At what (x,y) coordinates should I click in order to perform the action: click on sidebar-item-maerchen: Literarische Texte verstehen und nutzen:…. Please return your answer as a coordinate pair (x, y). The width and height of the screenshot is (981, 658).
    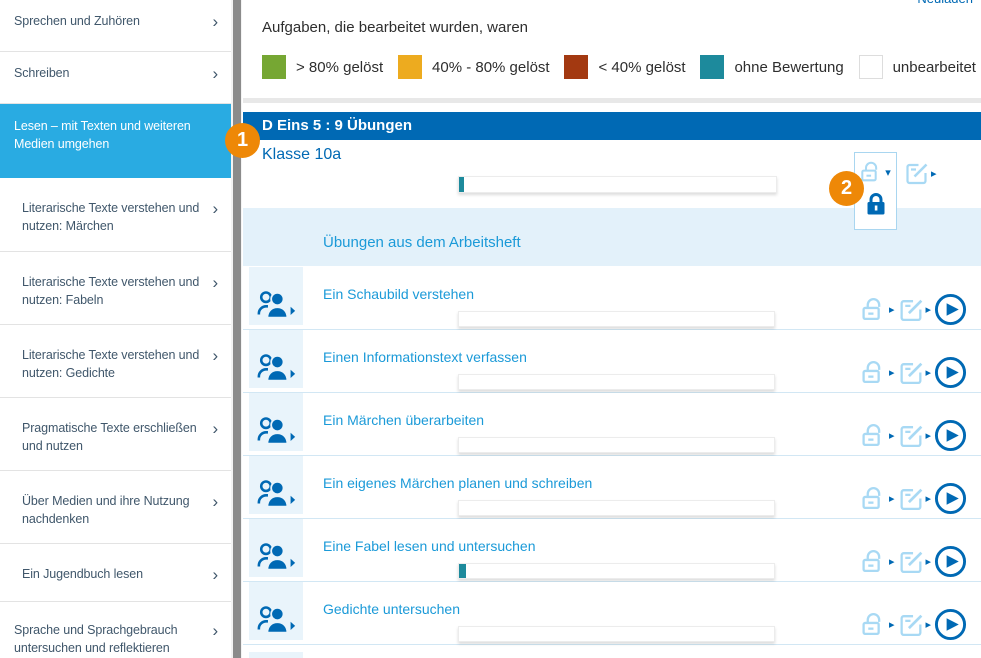
    Looking at the image, I should click on (115, 215).